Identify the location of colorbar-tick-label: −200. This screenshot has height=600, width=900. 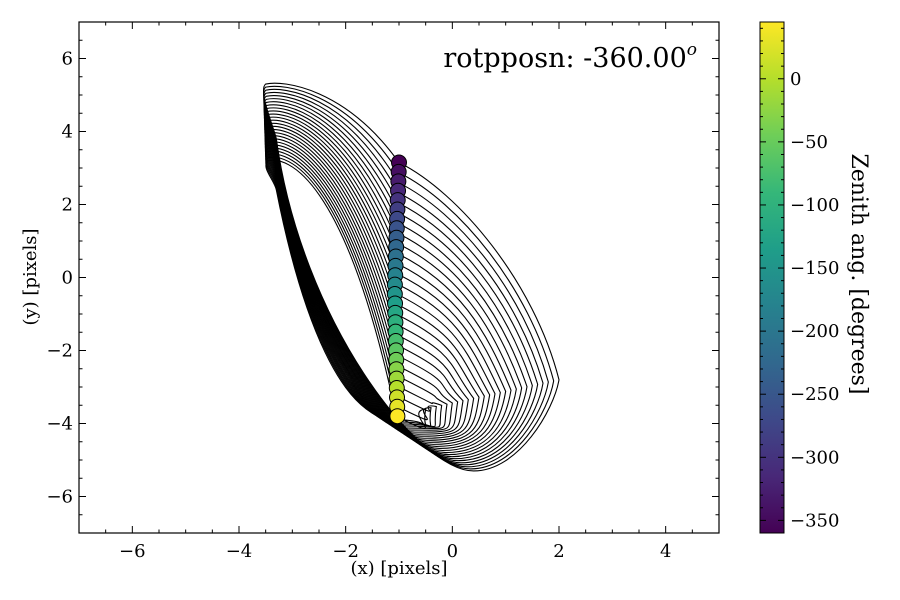
(814, 331).